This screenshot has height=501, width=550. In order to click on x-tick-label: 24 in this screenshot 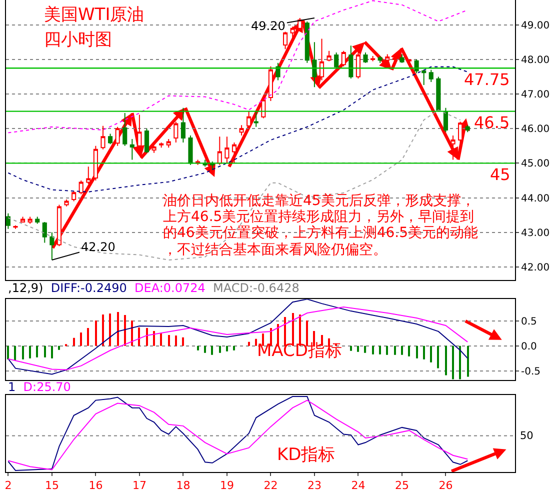, I will do `click(358, 485)`.